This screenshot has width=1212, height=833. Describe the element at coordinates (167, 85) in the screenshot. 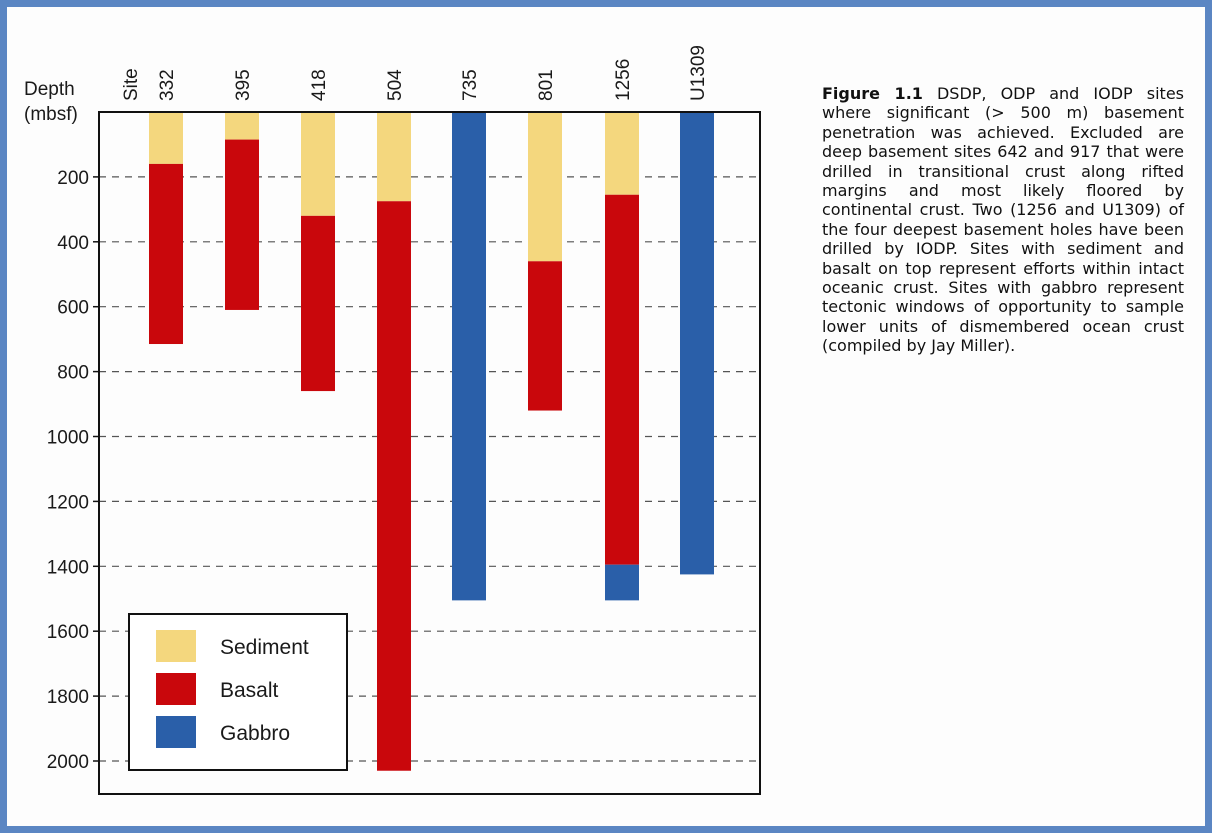

I see `site-label-332: 332` at that location.